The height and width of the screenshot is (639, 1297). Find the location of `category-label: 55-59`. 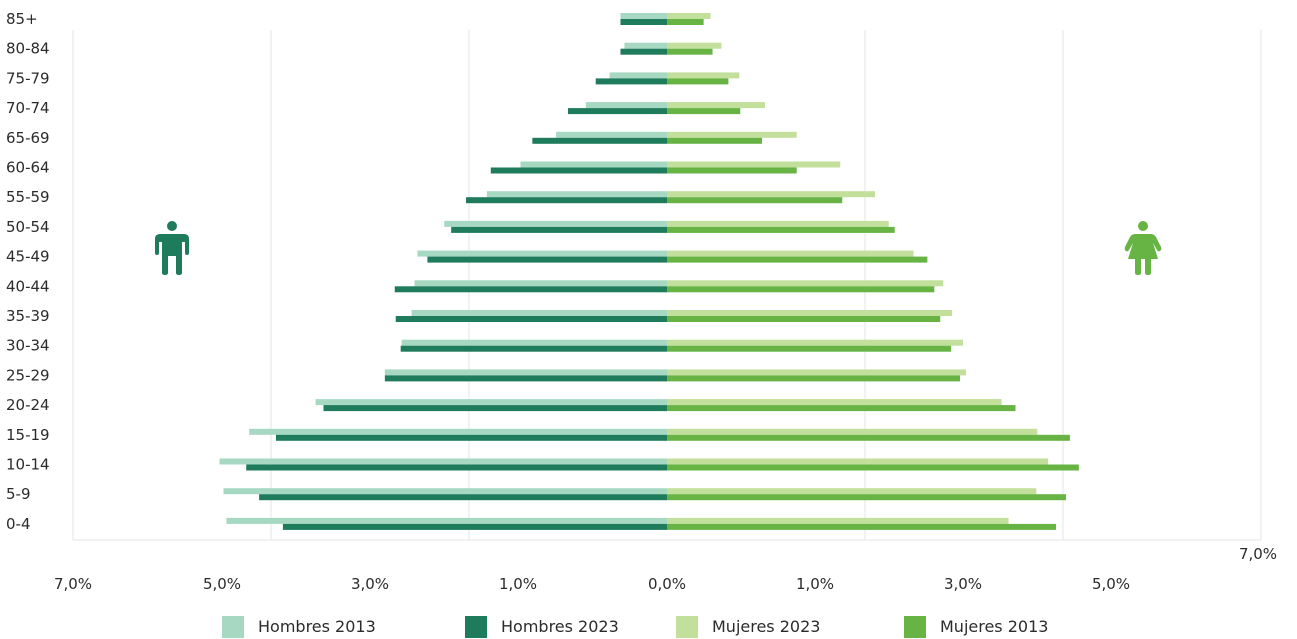

category-label: 55-59 is located at coordinates (28, 197).